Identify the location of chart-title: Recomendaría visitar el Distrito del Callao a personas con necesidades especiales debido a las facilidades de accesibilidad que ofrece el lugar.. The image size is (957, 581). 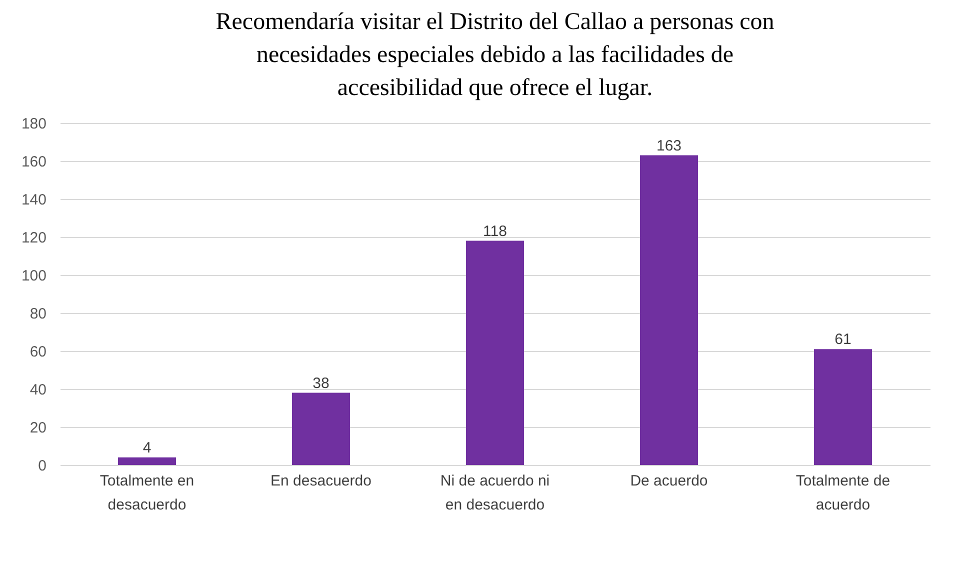
(495, 55).